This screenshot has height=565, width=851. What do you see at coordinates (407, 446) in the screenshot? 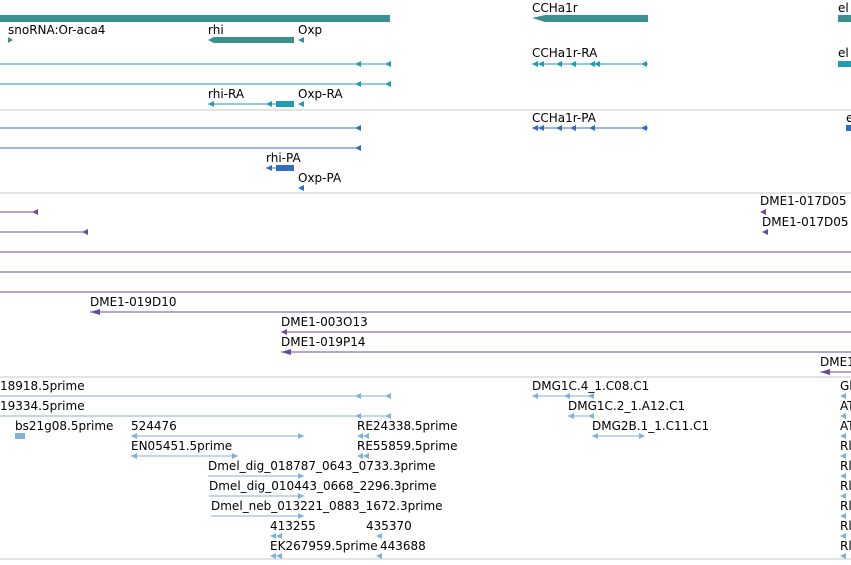
I see `est-label: RE55859.5prime` at bounding box center [407, 446].